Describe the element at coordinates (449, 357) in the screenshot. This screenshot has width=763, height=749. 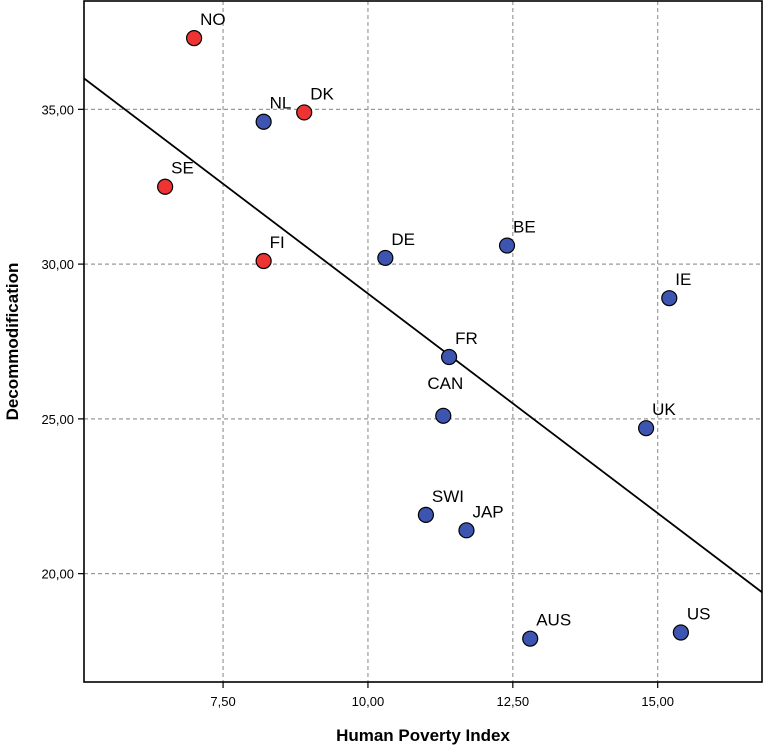
I see `point-fr` at that location.